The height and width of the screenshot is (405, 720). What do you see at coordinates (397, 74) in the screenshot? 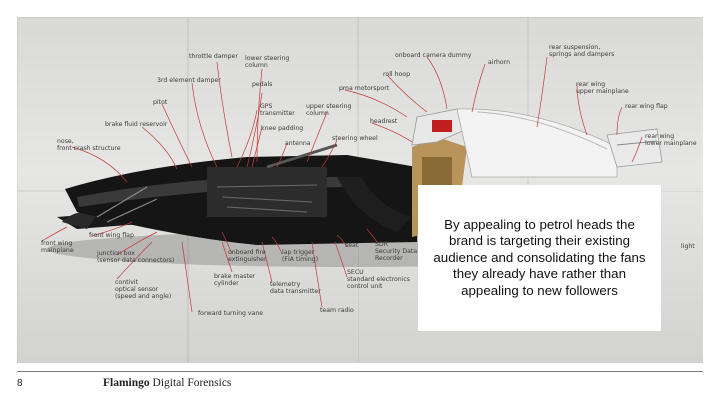
I see `label-roll-hoop: roll hoop` at bounding box center [397, 74].